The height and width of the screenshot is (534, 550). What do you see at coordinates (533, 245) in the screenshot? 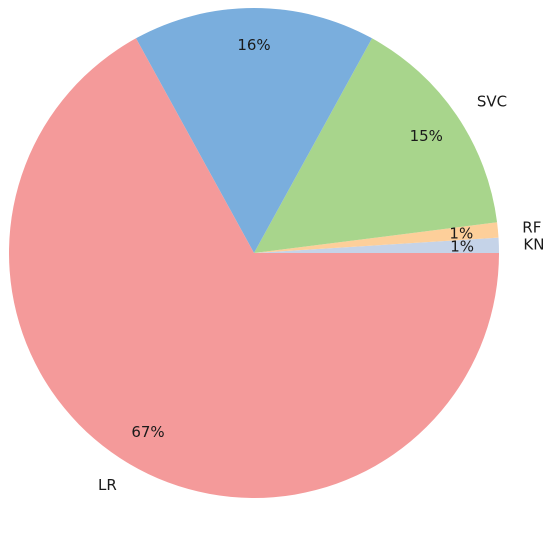
I see `category-label-kn: KN` at bounding box center [533, 245].